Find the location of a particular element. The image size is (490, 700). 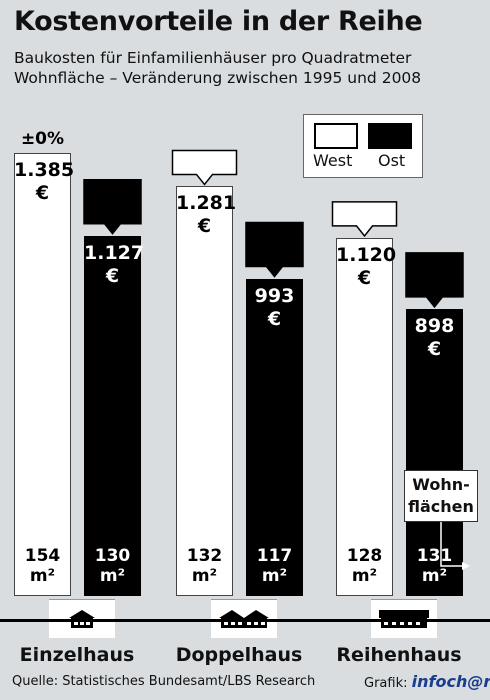

area-label-ost-einzelhaus: 130 m² is located at coordinates (112, 566).